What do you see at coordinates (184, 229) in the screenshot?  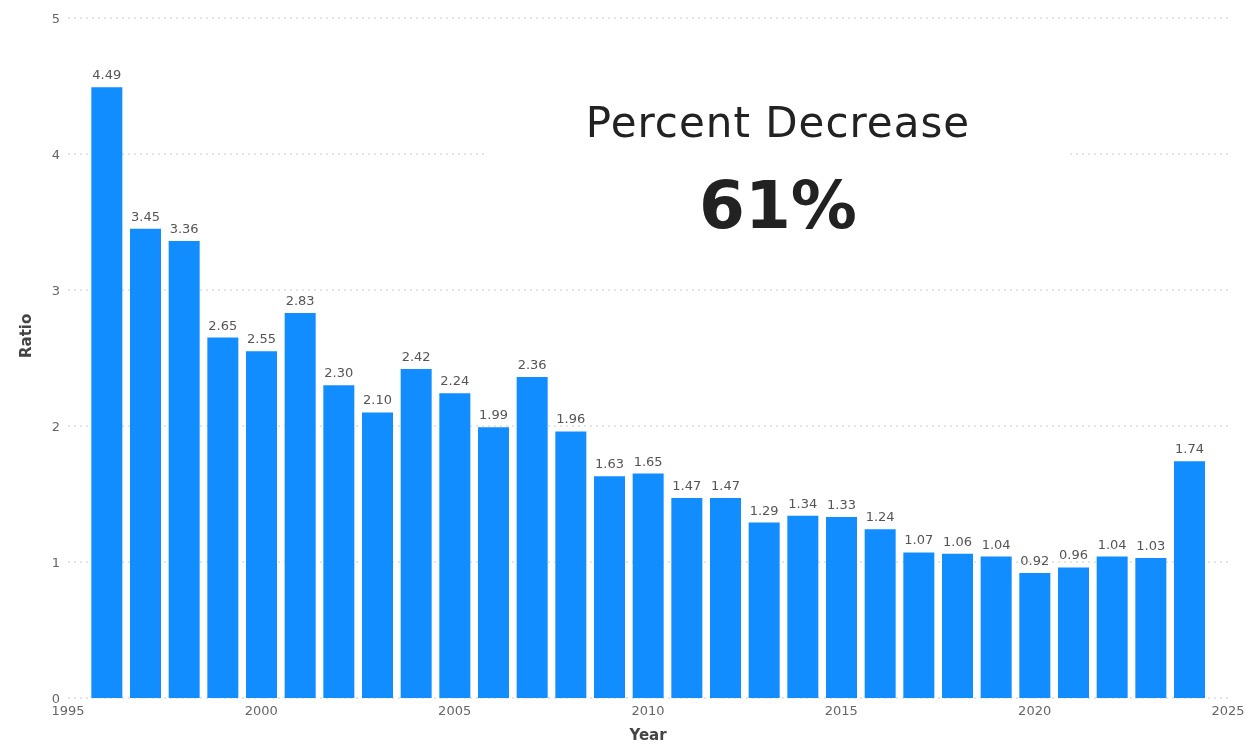 I see `data-label: 3.36` at bounding box center [184, 229].